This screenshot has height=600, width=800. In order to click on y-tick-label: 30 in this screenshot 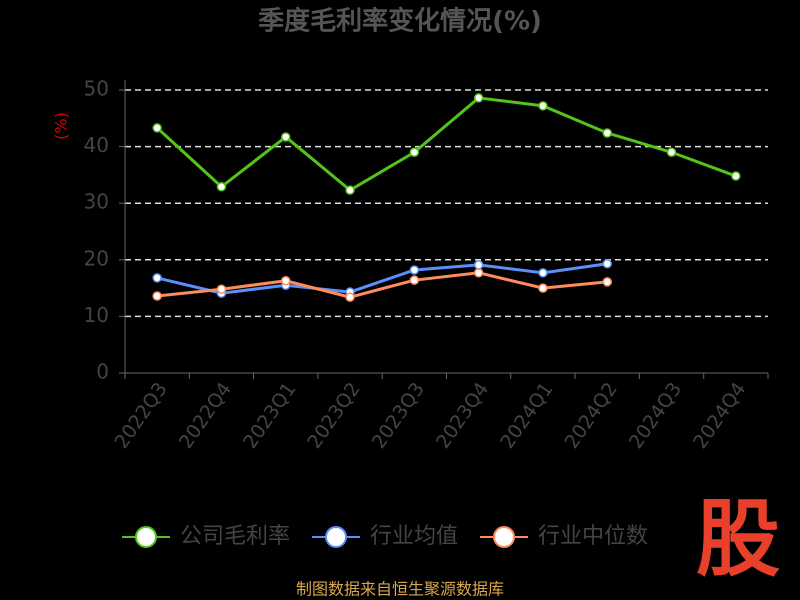, I will do `click(96, 202)`.